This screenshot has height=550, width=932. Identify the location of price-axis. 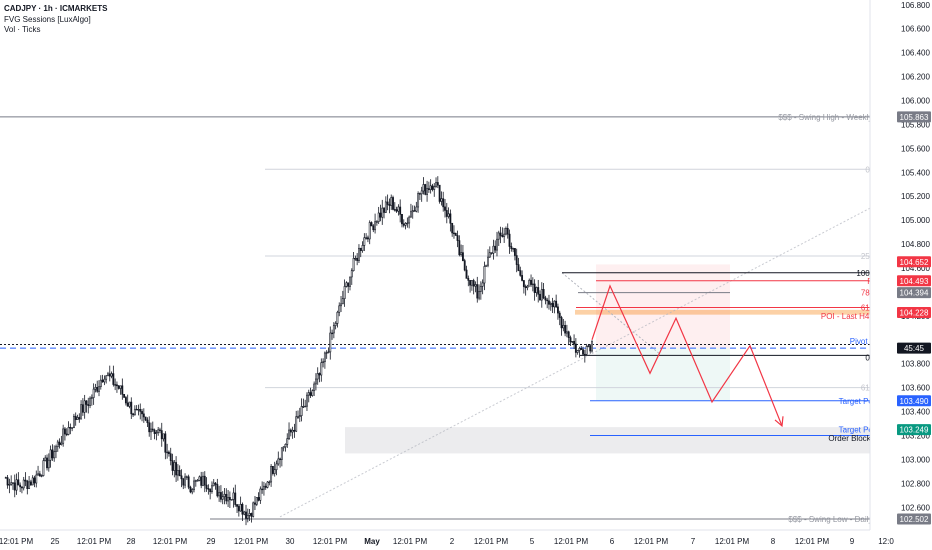
(901, 275).